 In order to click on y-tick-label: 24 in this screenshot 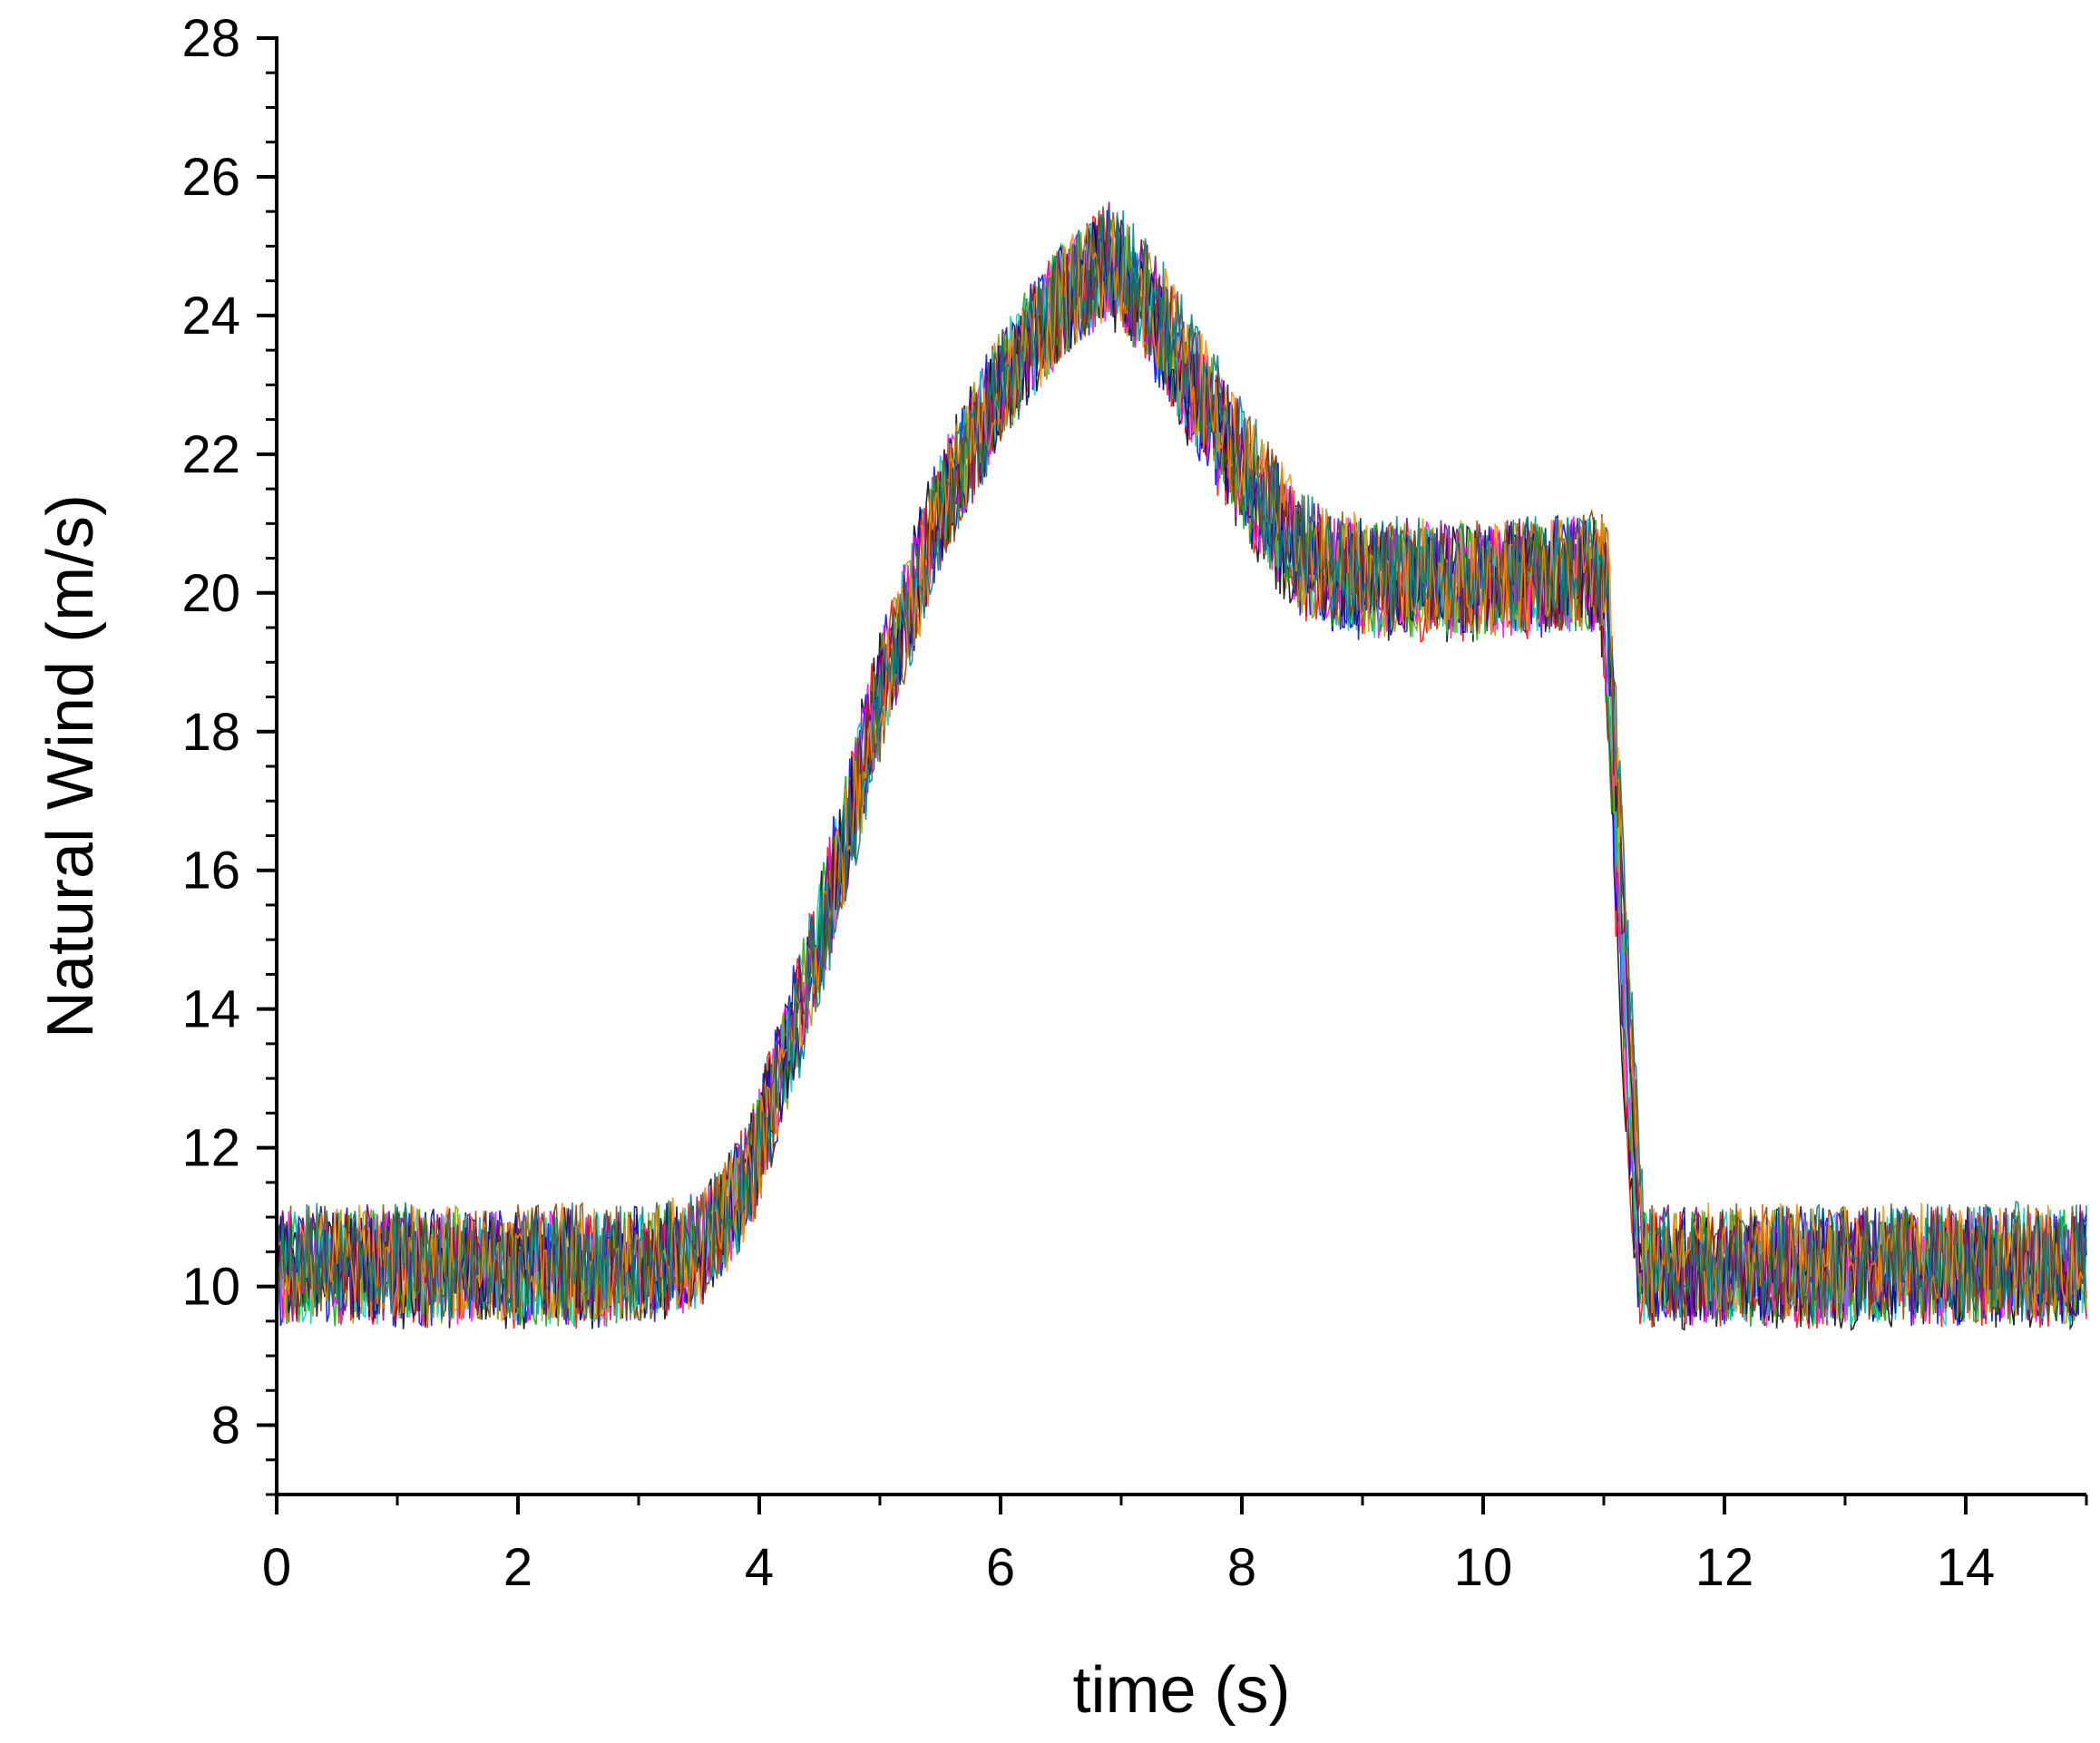, I will do `click(211, 316)`.